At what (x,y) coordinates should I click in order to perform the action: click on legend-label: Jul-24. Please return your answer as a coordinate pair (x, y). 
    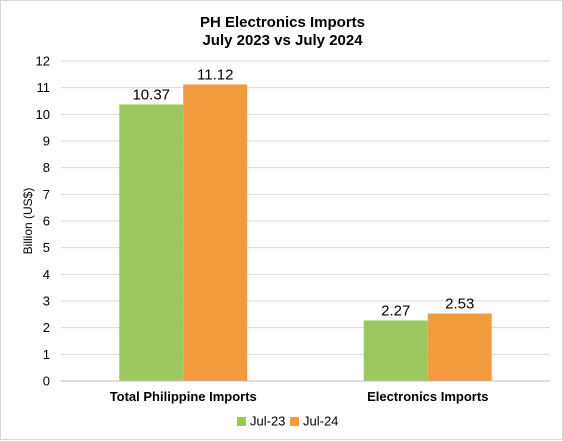
    Looking at the image, I should click on (320, 421).